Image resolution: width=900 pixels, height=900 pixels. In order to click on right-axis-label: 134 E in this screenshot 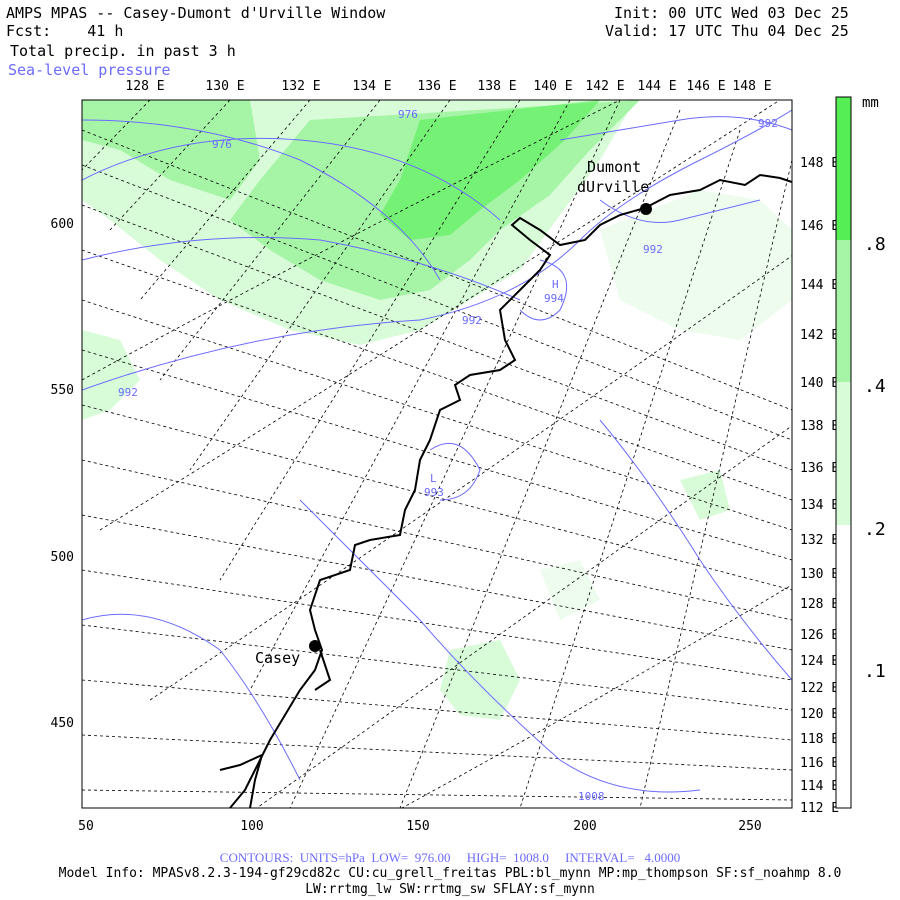, I will do `click(819, 505)`.